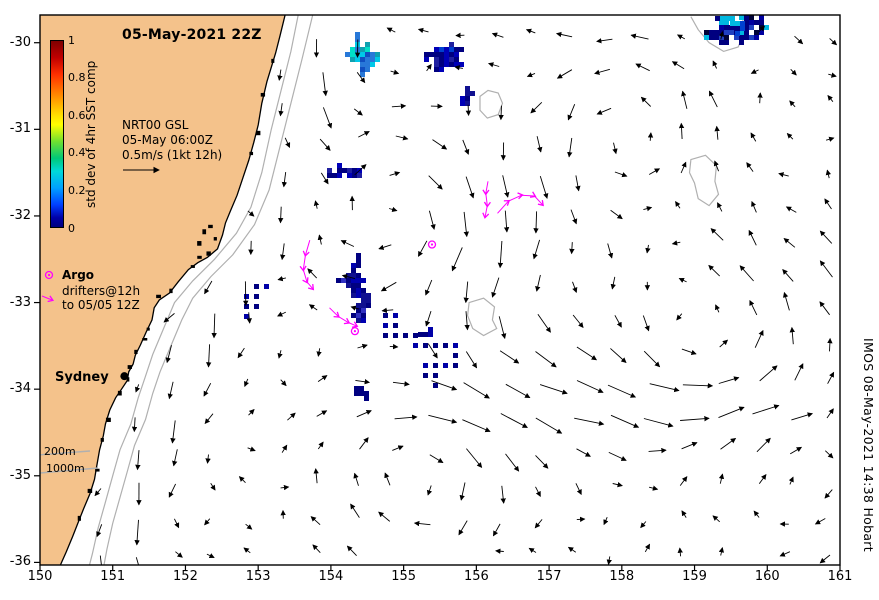  What do you see at coordinates (49, 275) in the screenshot?
I see `legend-argo-marker` at bounding box center [49, 275].